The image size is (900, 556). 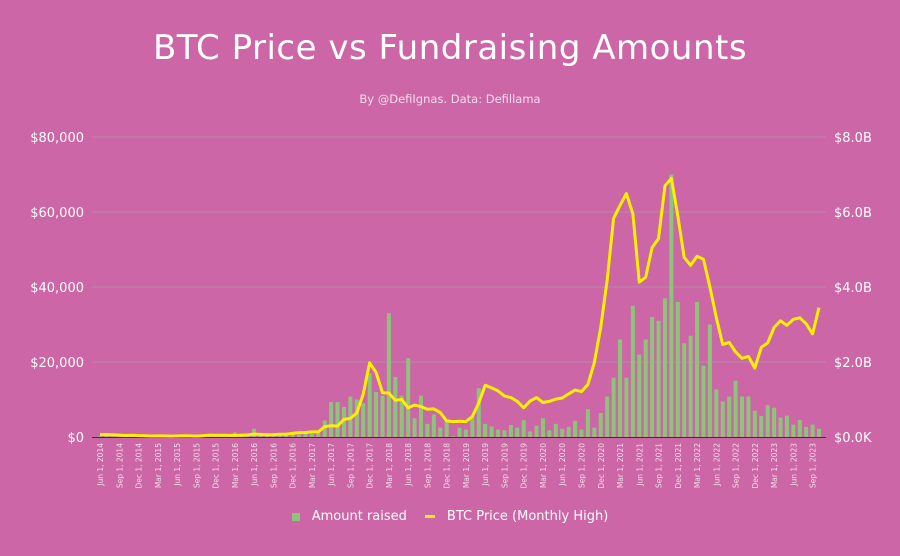 What do you see at coordinates (235, 465) in the screenshot?
I see `x-axis-tick-label: Mar 1, 2016` at bounding box center [235, 465].